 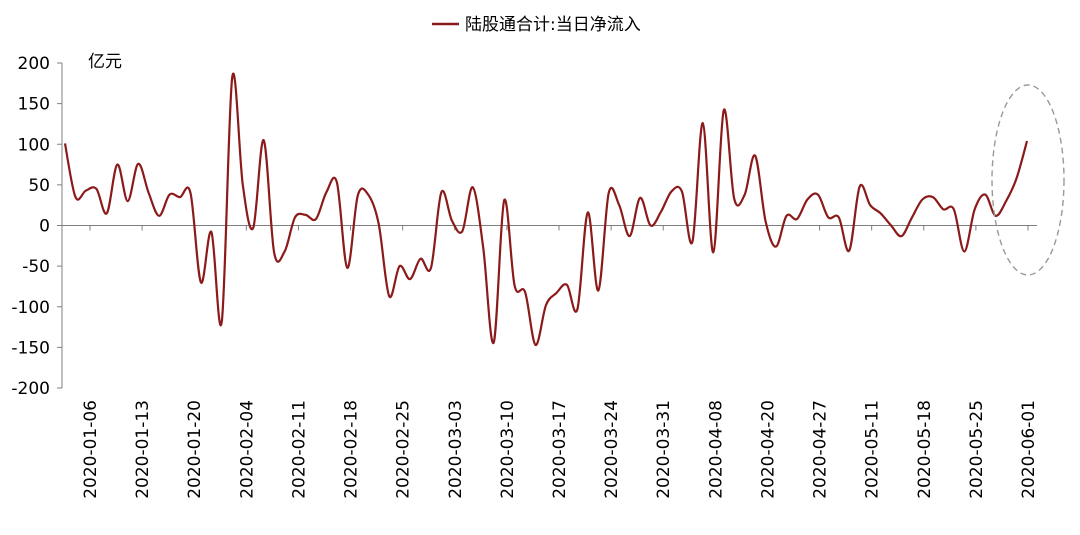 I want to click on legend-label: 陆股通合计:当日净流入, so click(x=553, y=25).